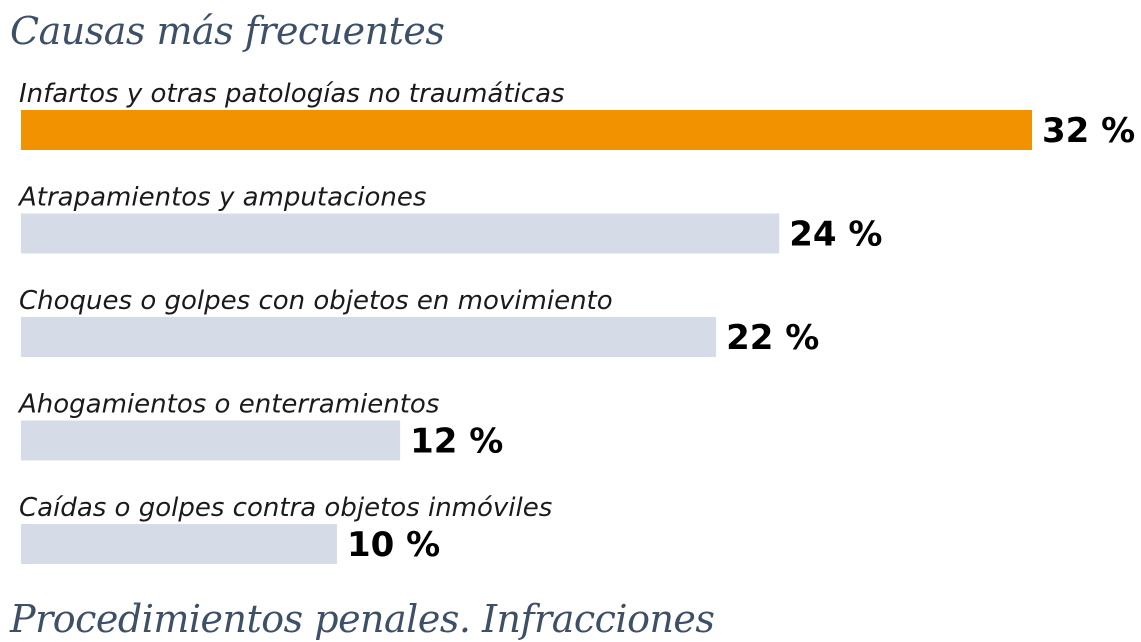 This screenshot has width=1141, height=642. I want to click on value-label: 12 %, so click(456, 442).